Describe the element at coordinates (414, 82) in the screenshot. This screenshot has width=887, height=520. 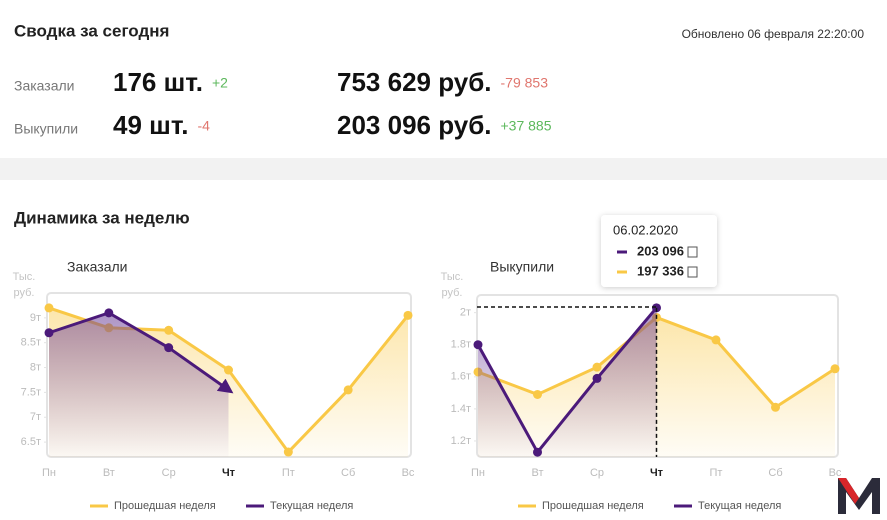
I see `sum: 753 629 руб.` at that location.